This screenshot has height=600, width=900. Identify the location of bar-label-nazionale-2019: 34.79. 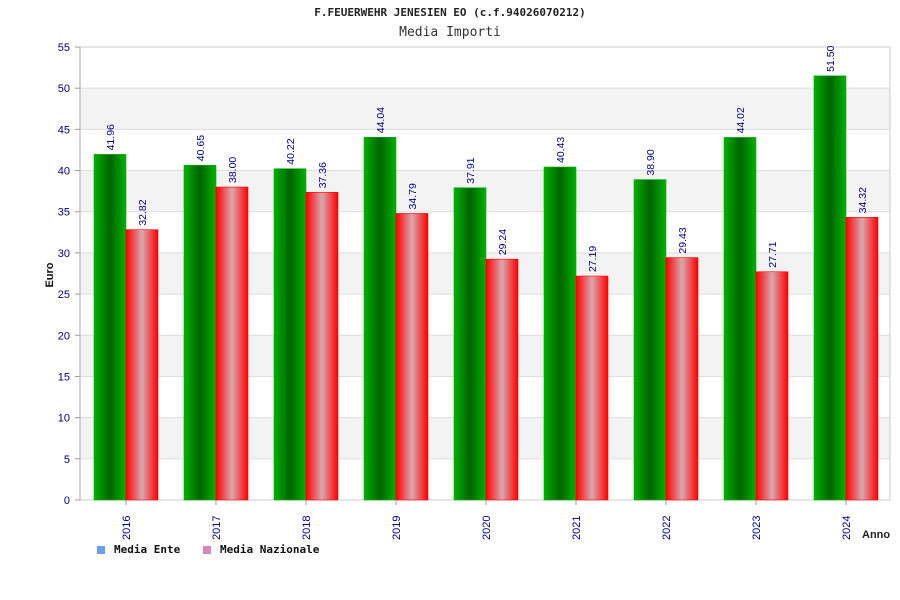
(413, 196).